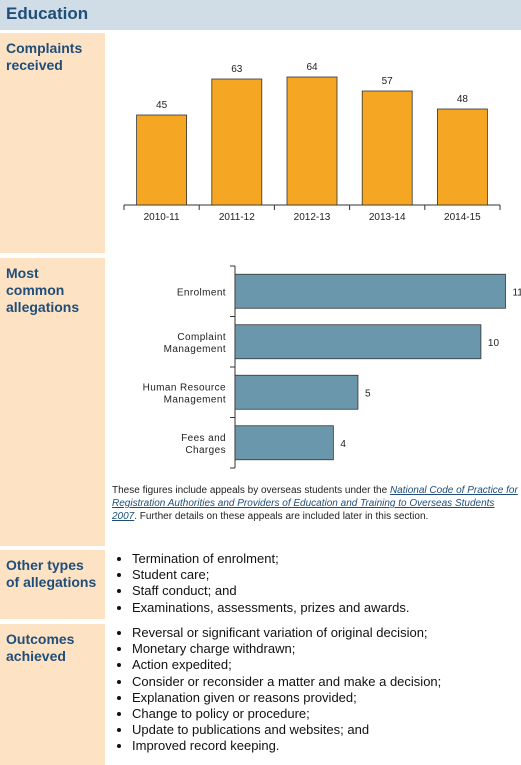 The height and width of the screenshot is (765, 521). What do you see at coordinates (516, 292) in the screenshot?
I see `allegation-value-label: 11` at bounding box center [516, 292].